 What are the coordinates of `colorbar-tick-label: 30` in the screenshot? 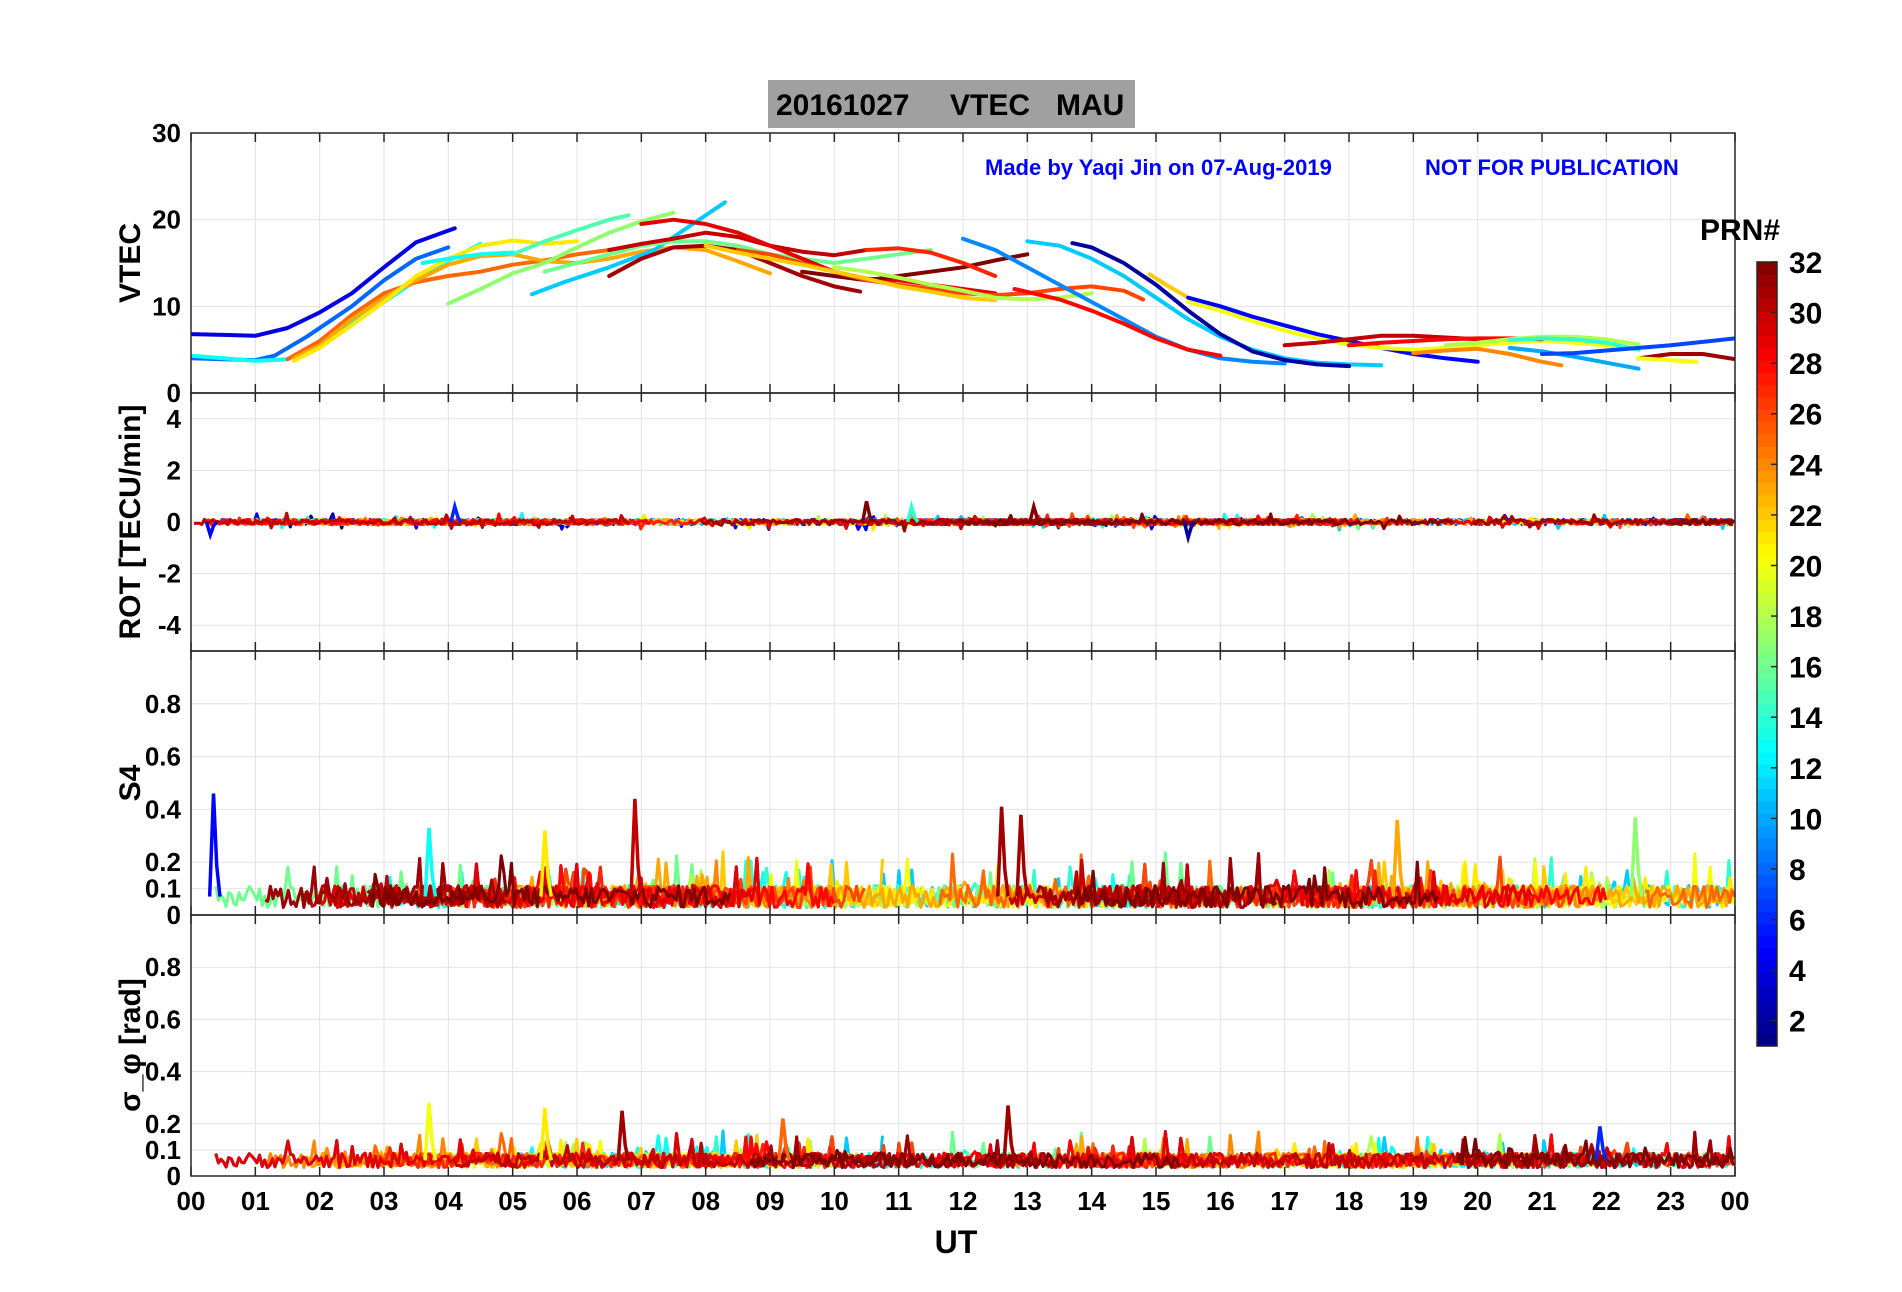 It's located at (1805, 314).